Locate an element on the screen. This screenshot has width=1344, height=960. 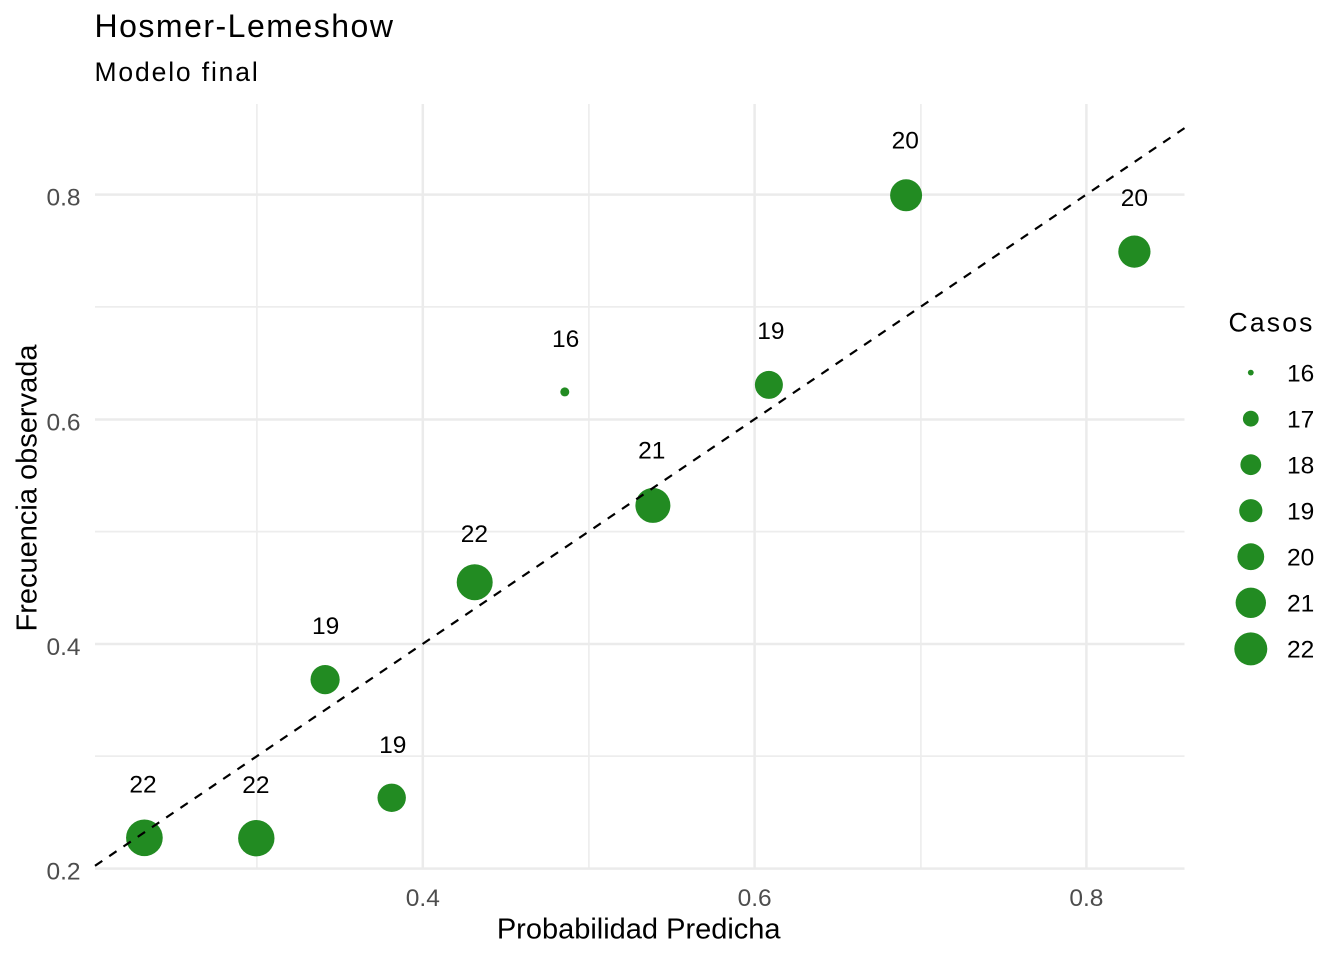
svg-text: Probabilidad Predicha is located at coordinates (639, 929).